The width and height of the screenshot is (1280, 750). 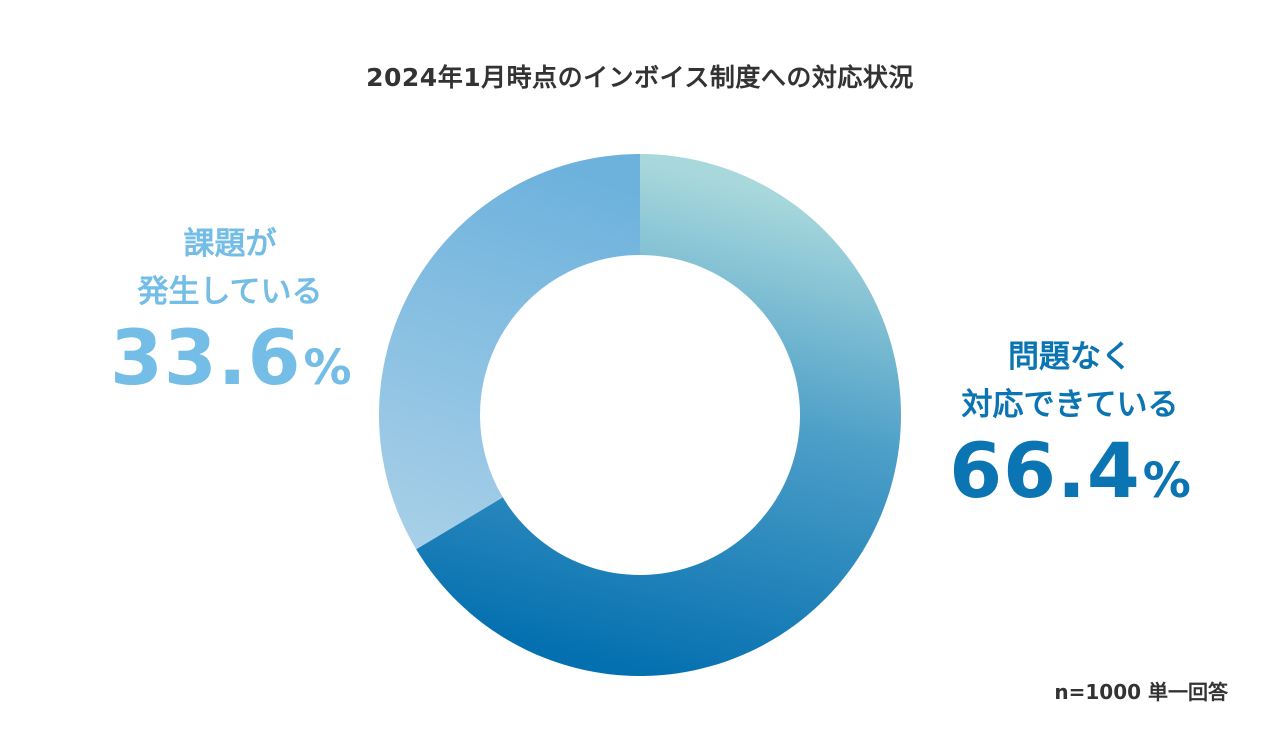 I want to click on slice-label-ok-line1: 問題なく, so click(x=1070, y=357).